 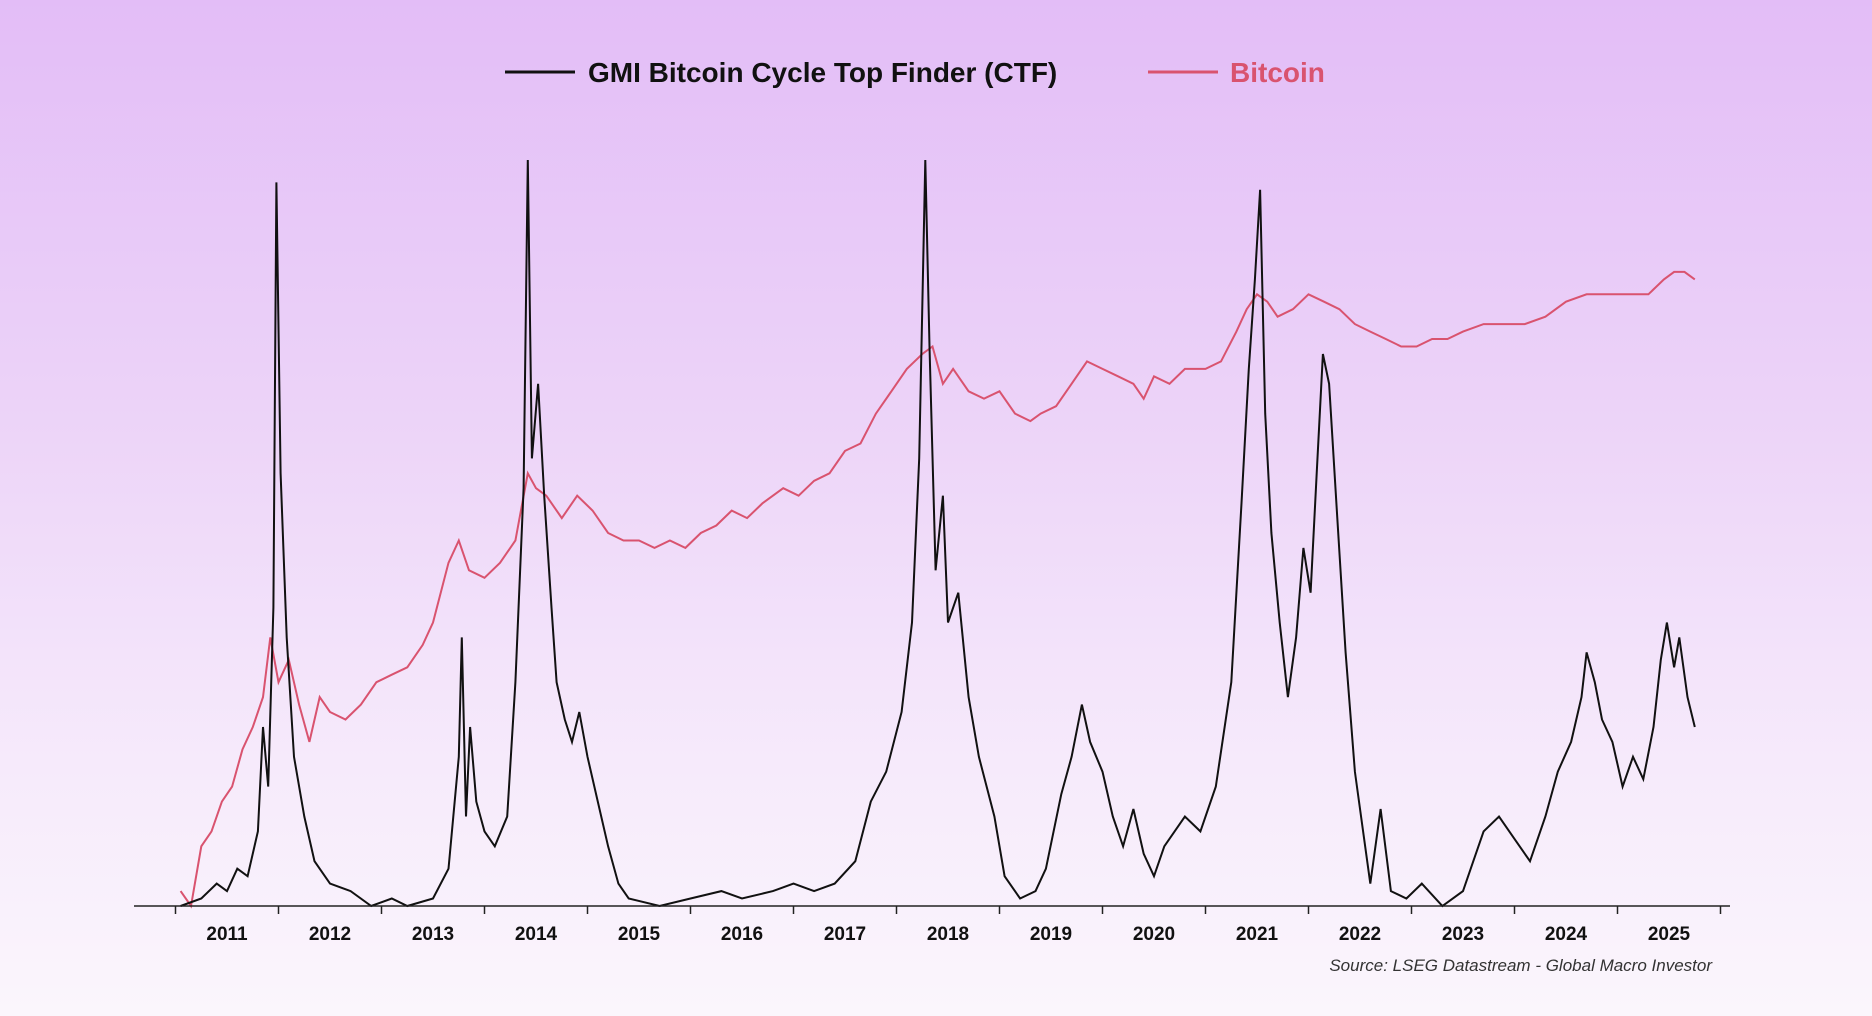 What do you see at coordinates (948, 934) in the screenshot?
I see `x-tick-label: 2018` at bounding box center [948, 934].